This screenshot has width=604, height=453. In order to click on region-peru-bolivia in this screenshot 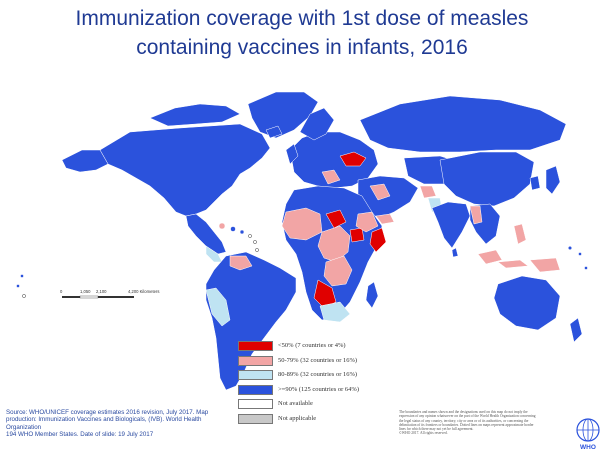, I will do `click(218, 307)`.